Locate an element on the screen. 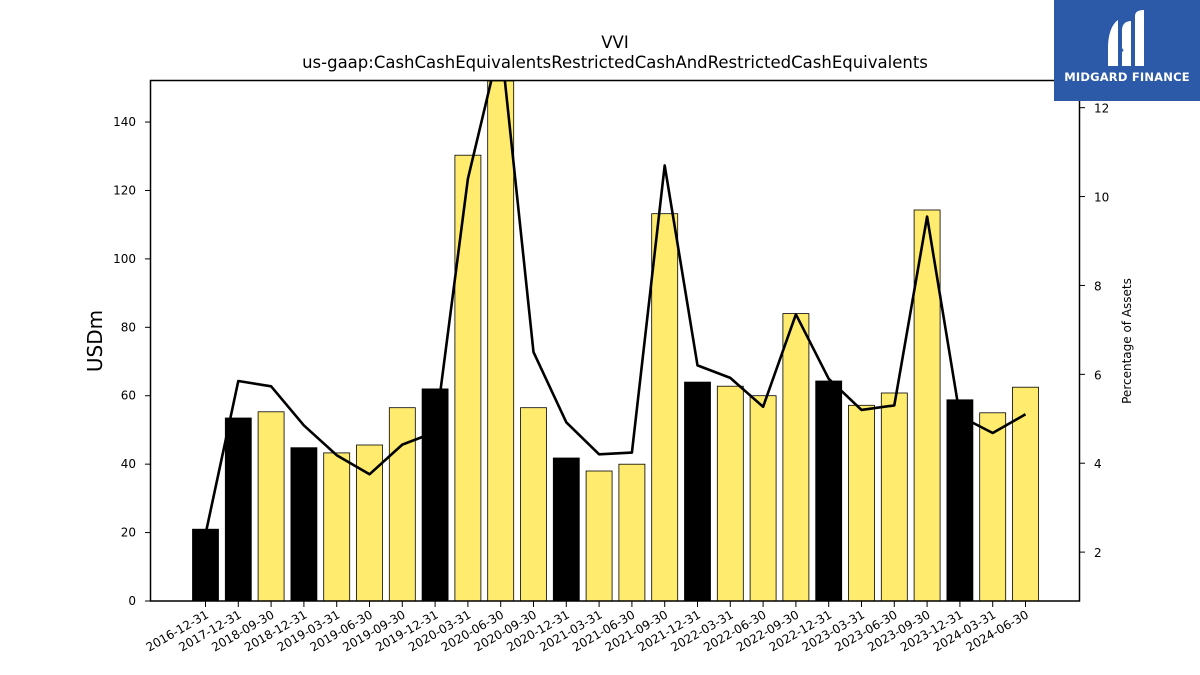  left-axis-ticks: 0 20 40 60 80 100 120 140 is located at coordinates (132, 361).